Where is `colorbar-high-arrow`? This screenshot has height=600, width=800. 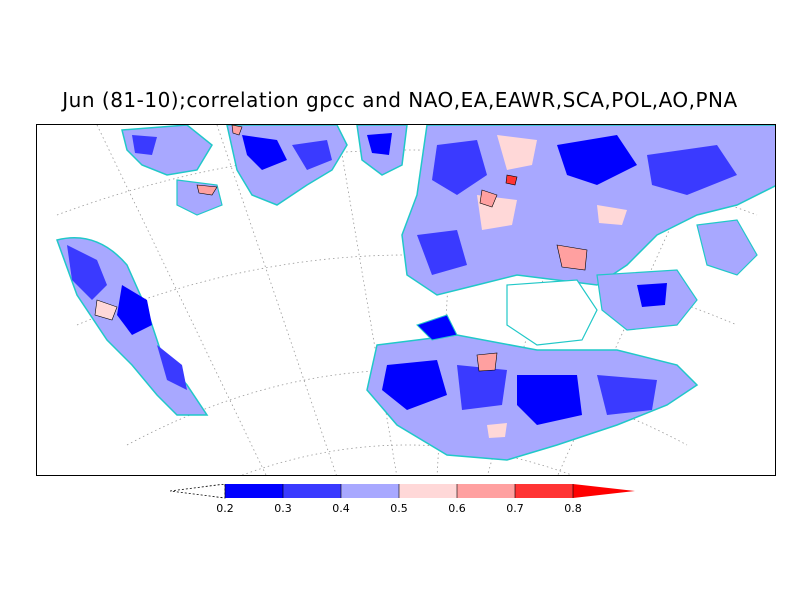 colorbar-high-arrow is located at coordinates (604, 491).